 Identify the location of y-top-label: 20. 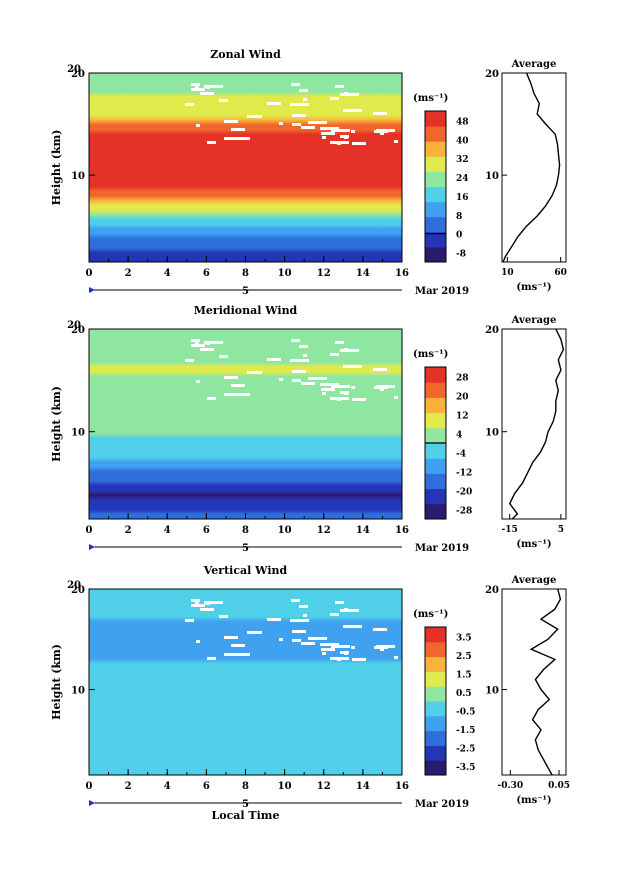
(74, 325).